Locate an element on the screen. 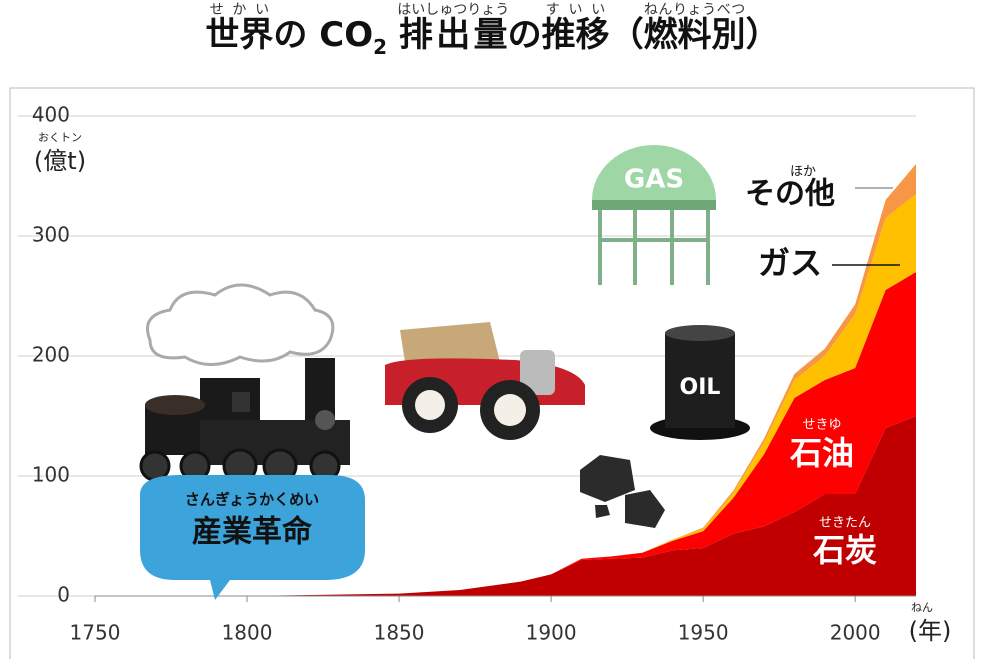 The image size is (985, 659). title-text: CO is located at coordinates (346, 35).